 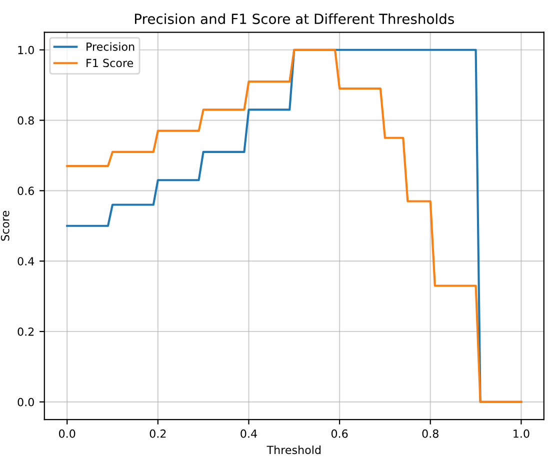 I want to click on y-tick-label: 0.2, so click(x=26, y=331).